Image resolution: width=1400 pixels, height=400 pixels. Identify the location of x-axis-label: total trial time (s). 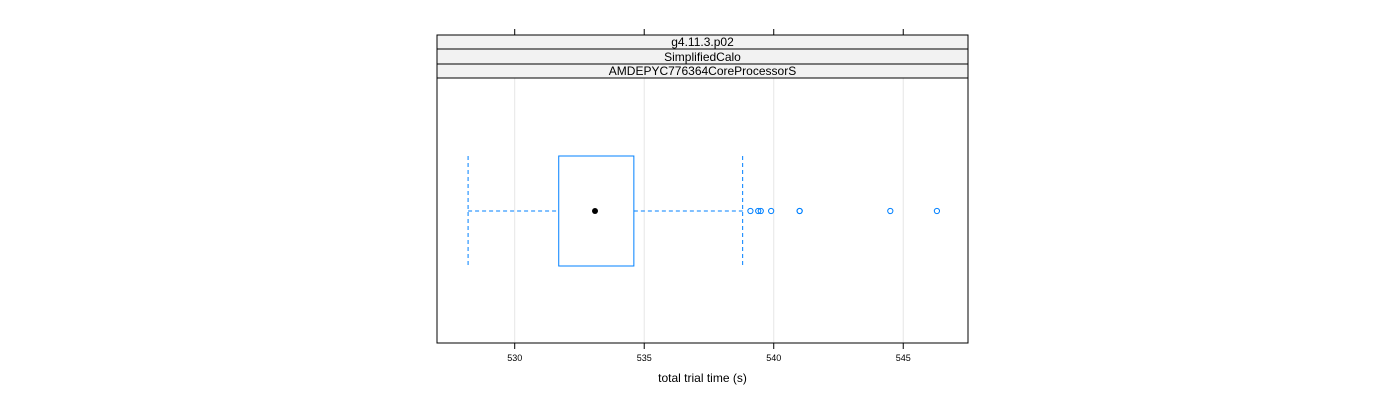
(702, 378).